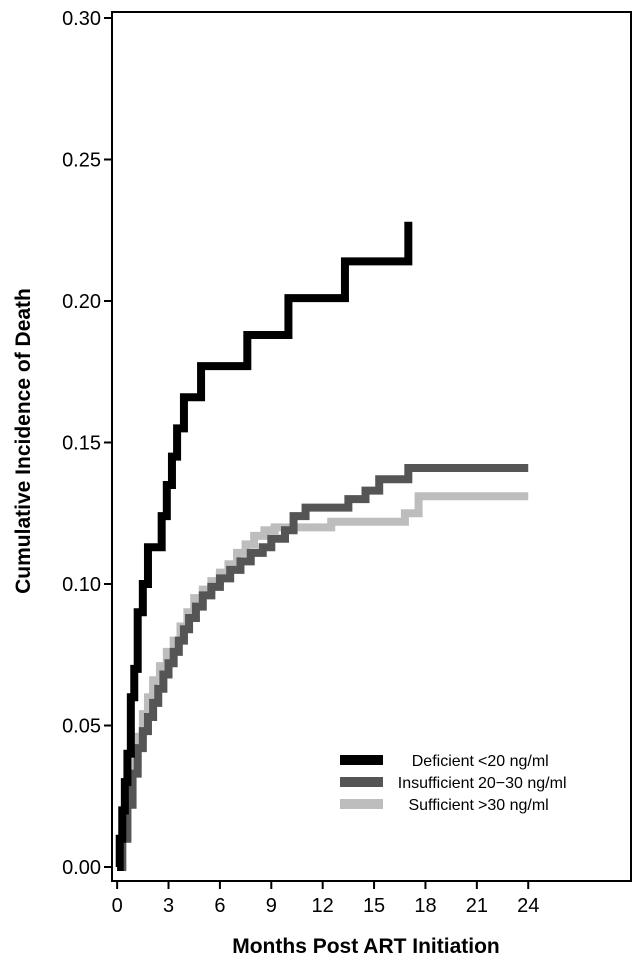 The width and height of the screenshot is (637, 964). What do you see at coordinates (23, 441) in the screenshot?
I see `y-axis-title: Cumulative Incidence of Death` at bounding box center [23, 441].